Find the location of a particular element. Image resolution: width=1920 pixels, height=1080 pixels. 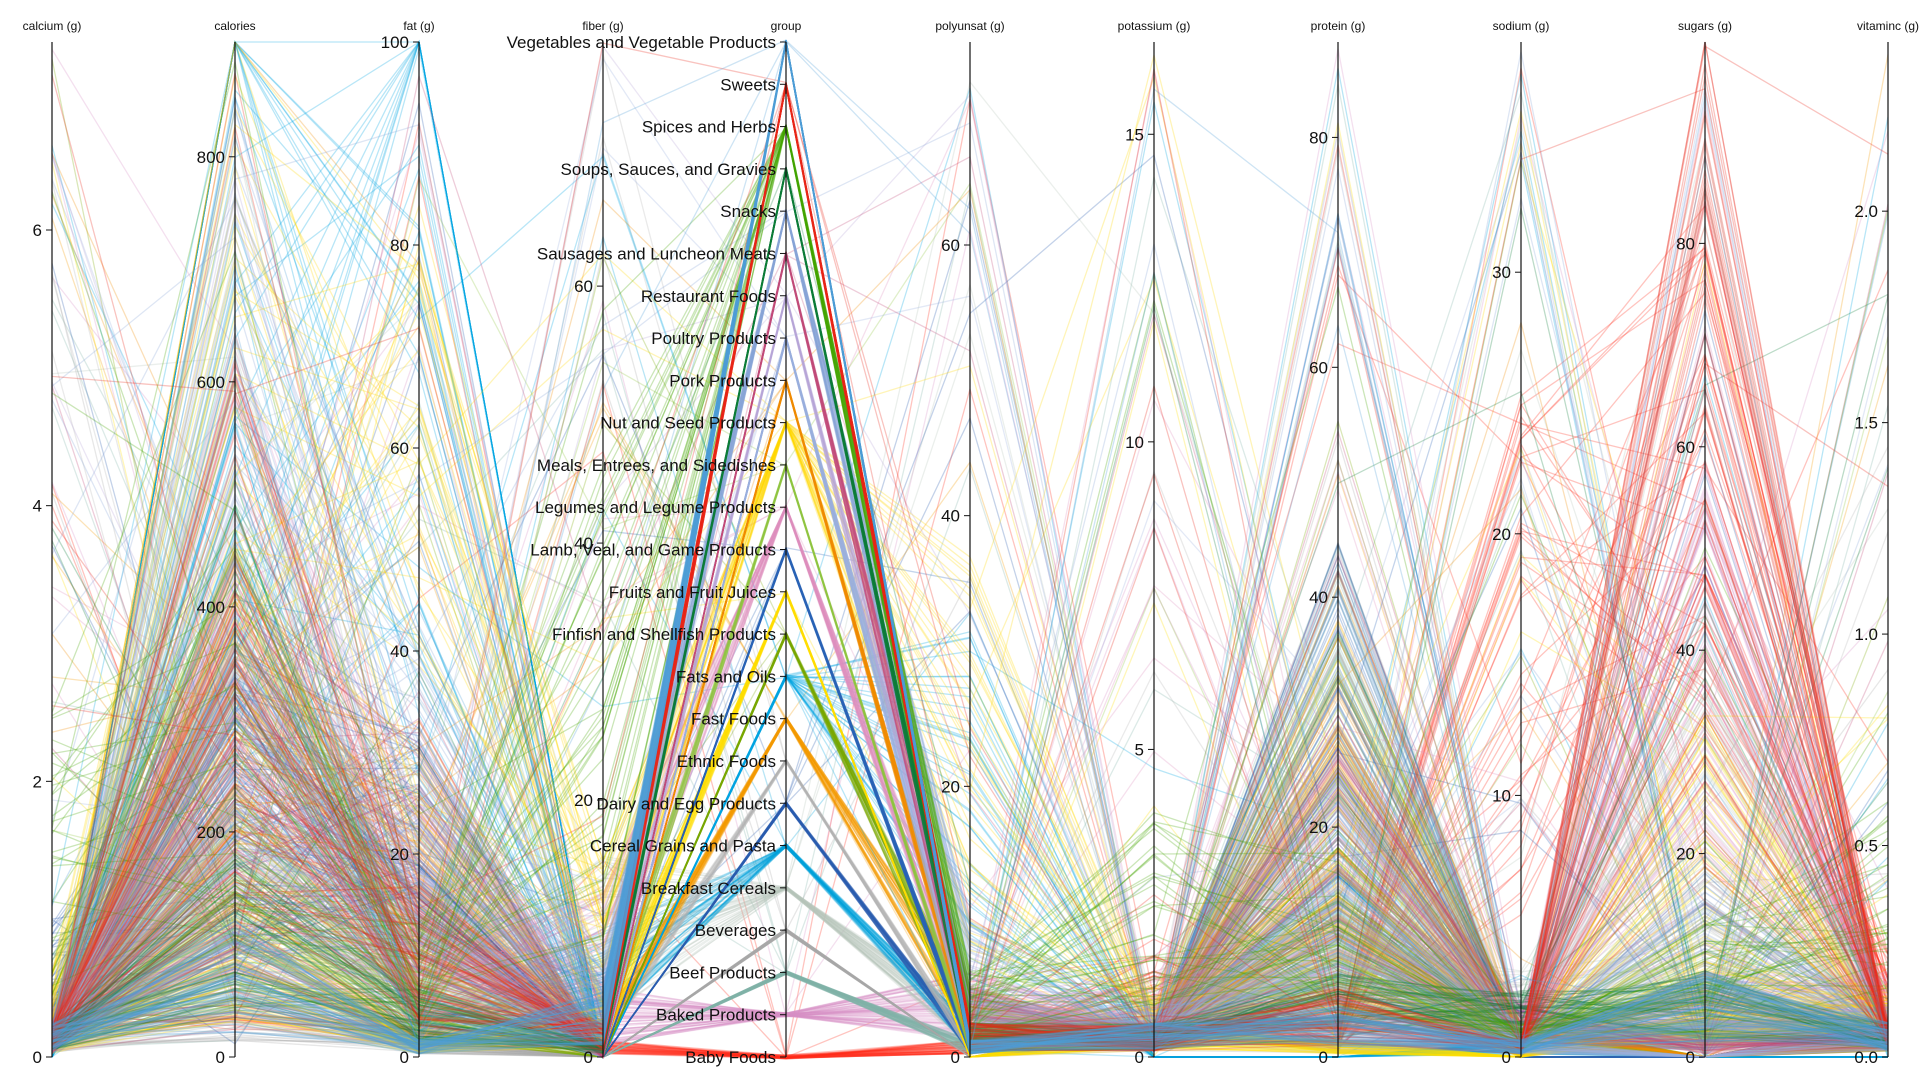

category-label: Spices and Herbs is located at coordinates (709, 127).